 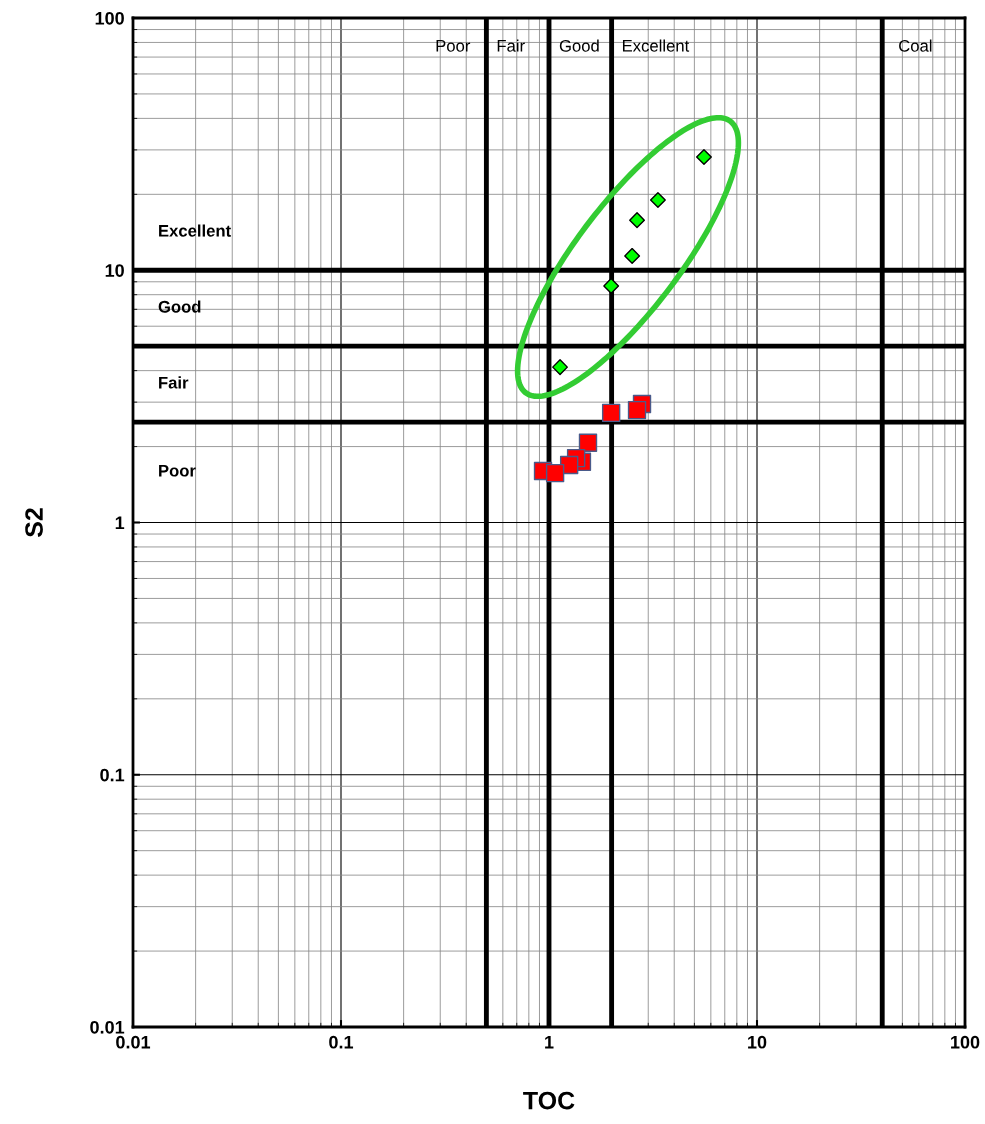 What do you see at coordinates (34, 523) in the screenshot?
I see `y-axis-title: S2` at bounding box center [34, 523].